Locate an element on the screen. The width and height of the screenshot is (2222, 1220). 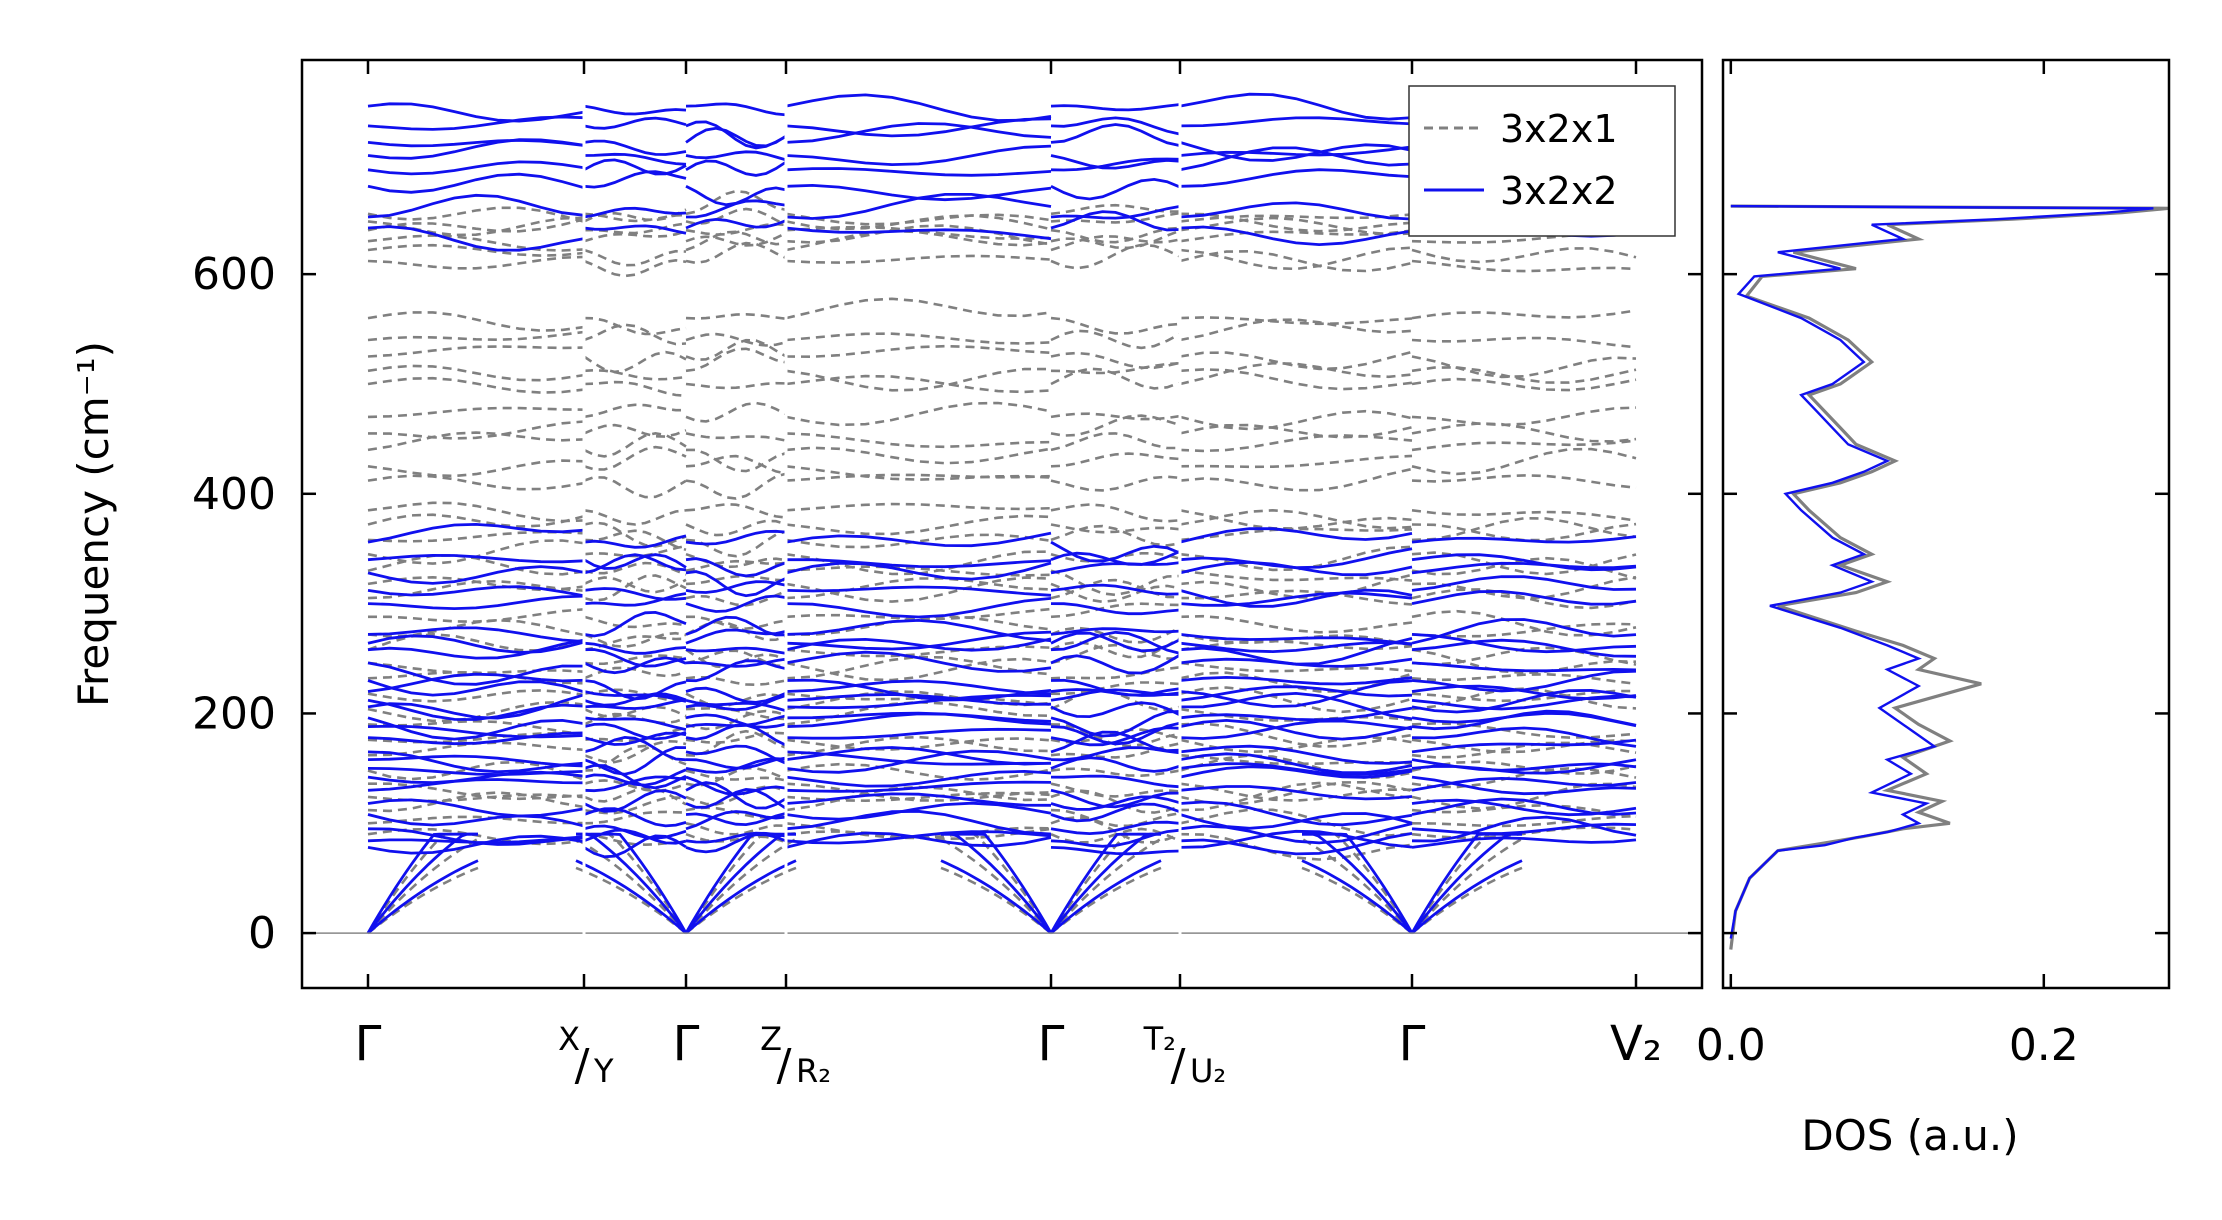
y-tick-label: 200 is located at coordinates (234, 713).